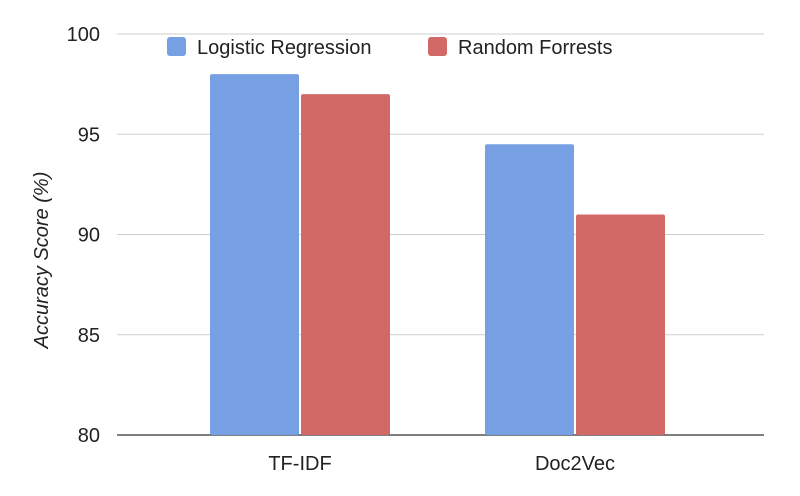 The image size is (800, 496). I want to click on legend: Logistic Regression Random Forrests, so click(390, 48).